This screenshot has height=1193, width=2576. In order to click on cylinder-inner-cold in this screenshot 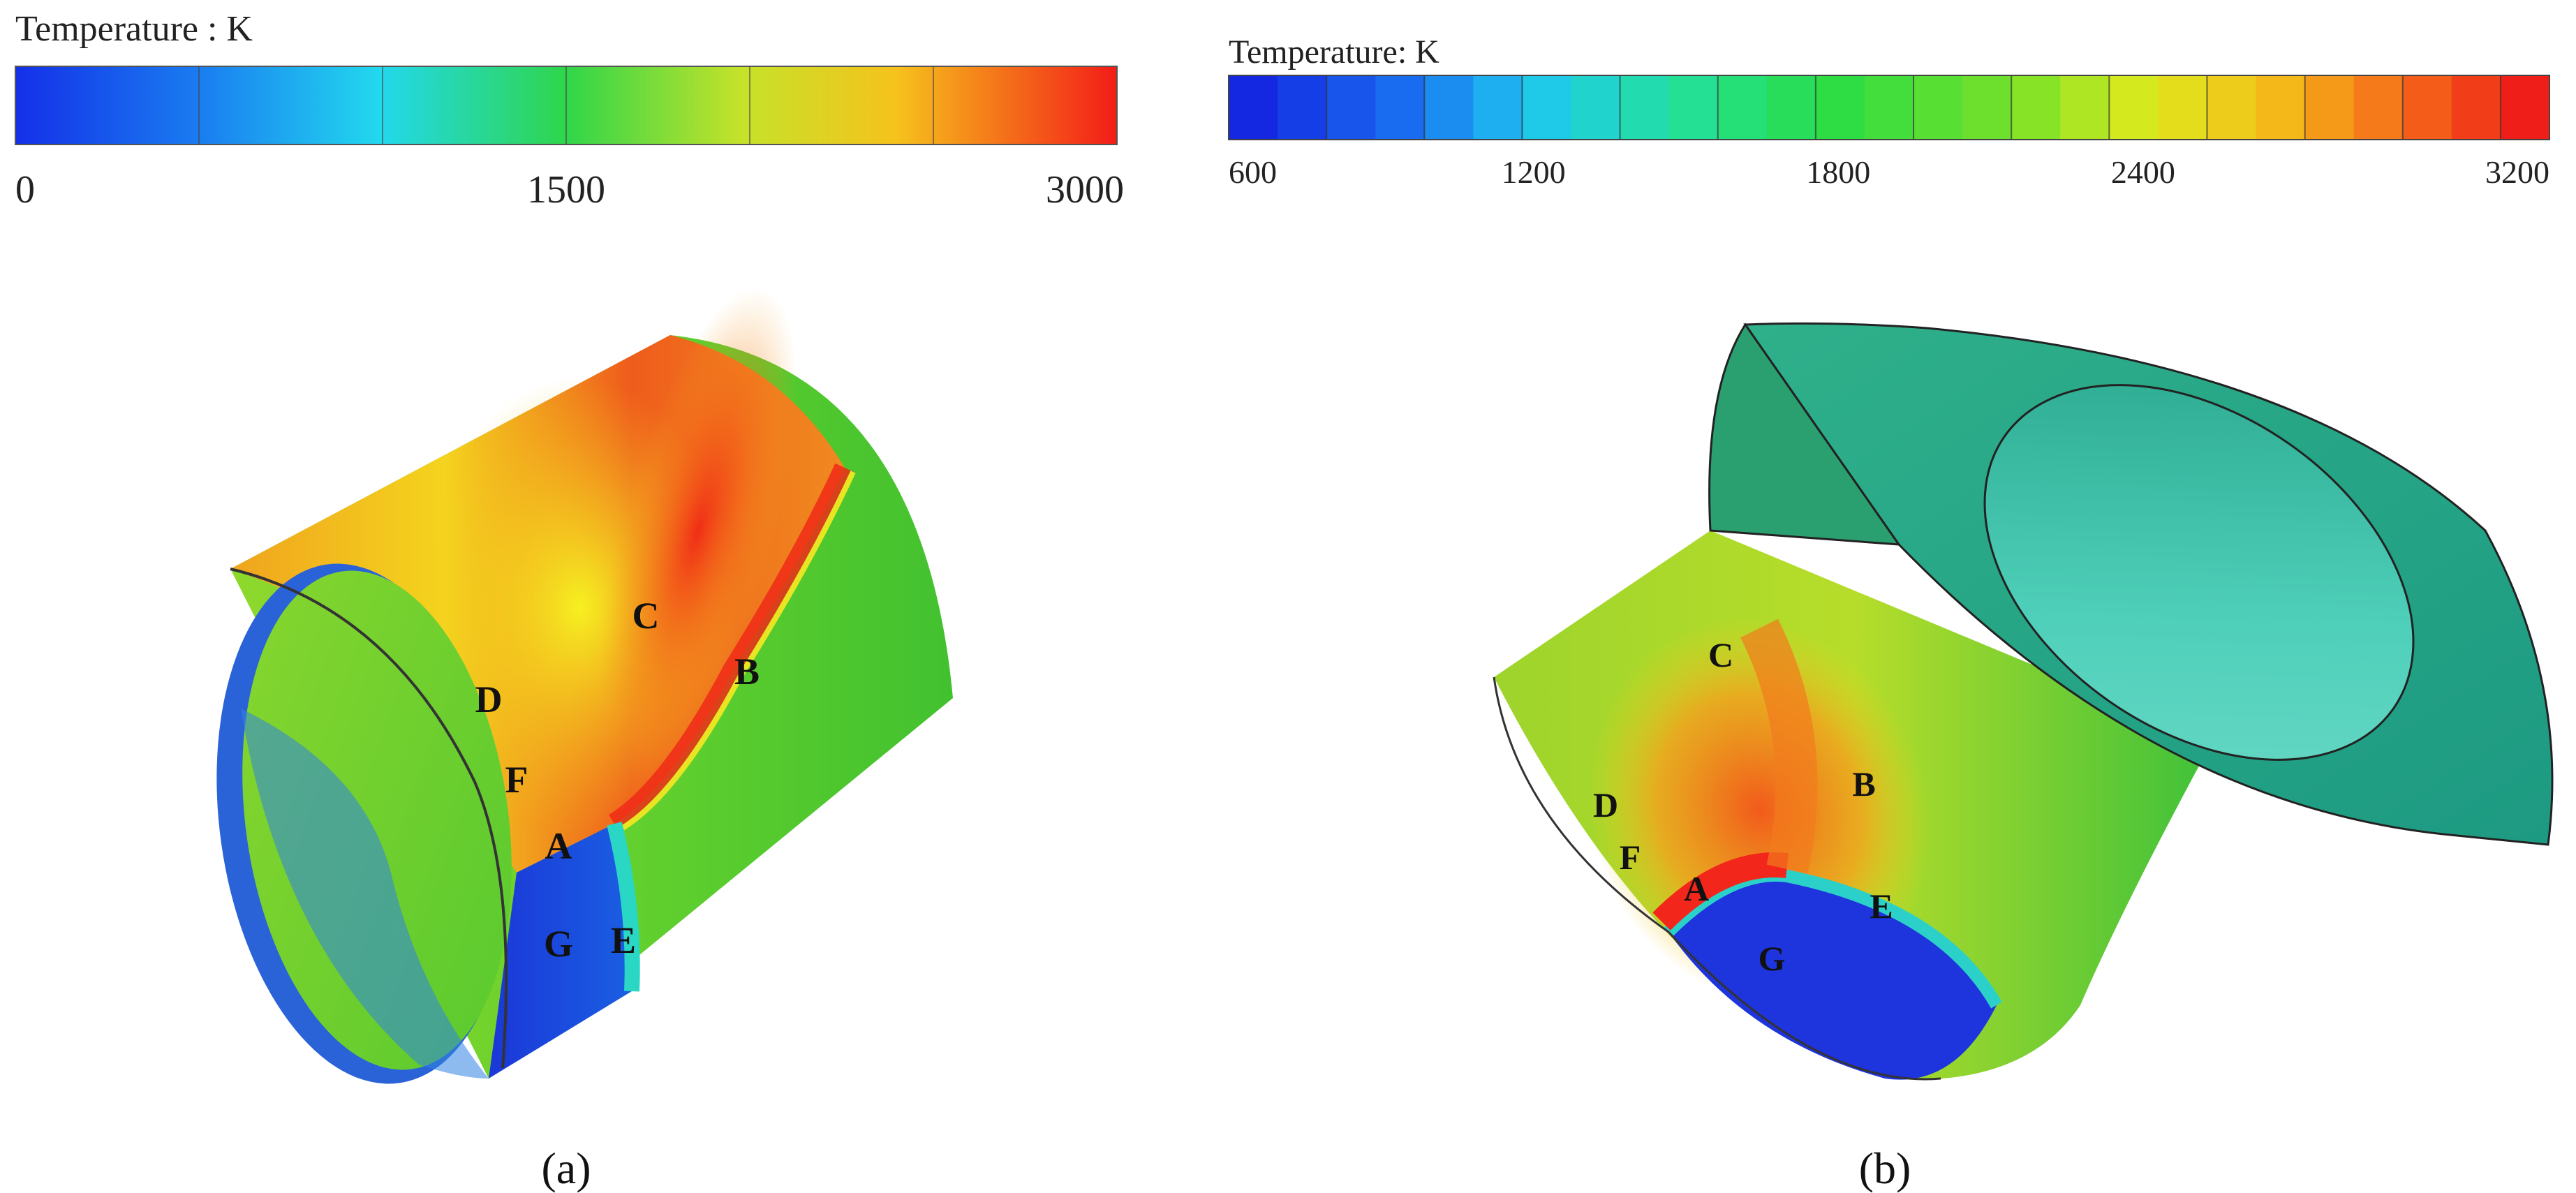, I will do `click(365, 894)`.